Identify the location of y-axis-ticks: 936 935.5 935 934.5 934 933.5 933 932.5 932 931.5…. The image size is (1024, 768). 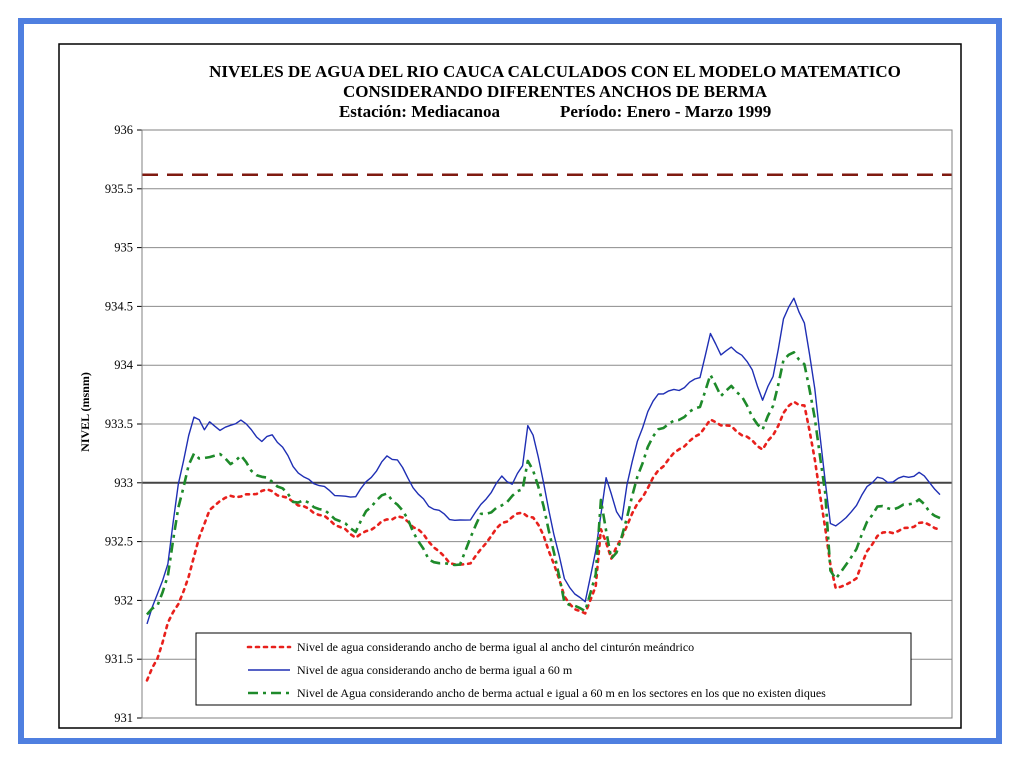
(123, 424).